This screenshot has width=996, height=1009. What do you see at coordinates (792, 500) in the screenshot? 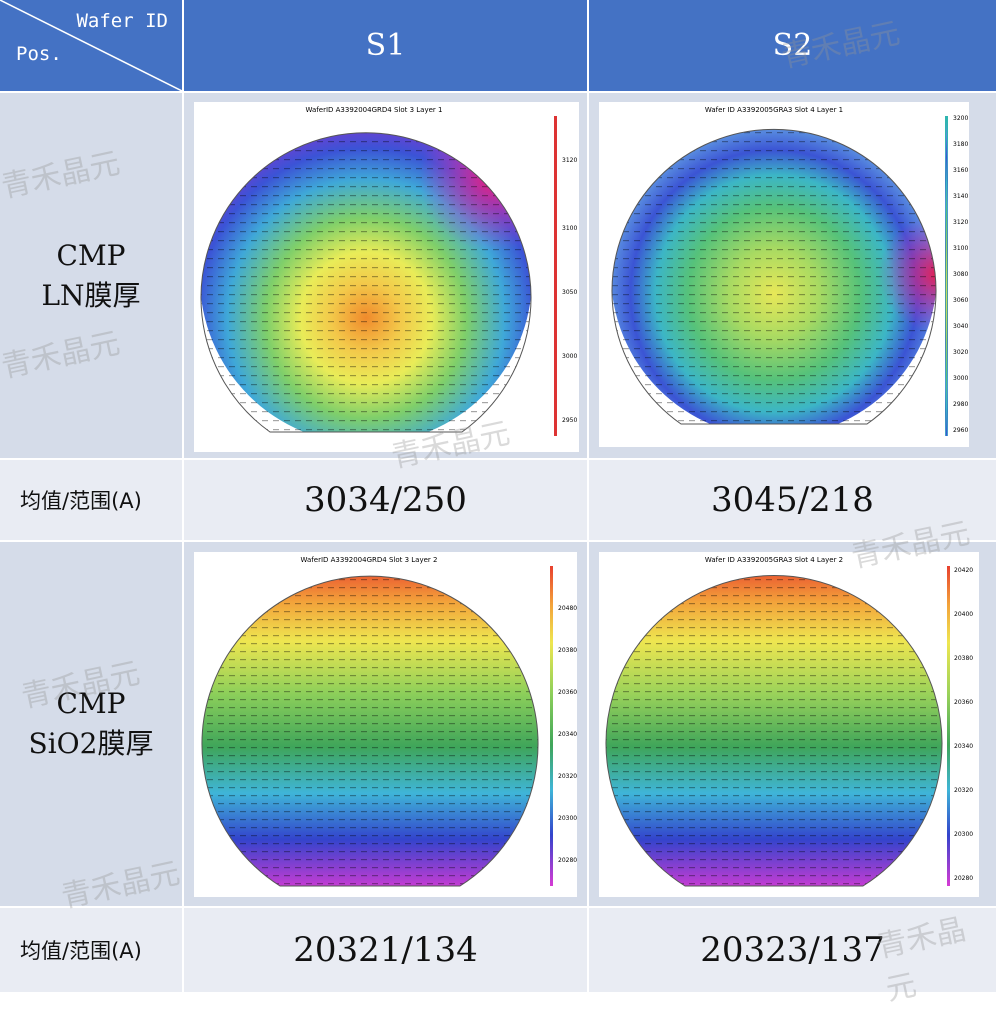
I see `stats-value-ln-s2: 3045/218` at bounding box center [792, 500].